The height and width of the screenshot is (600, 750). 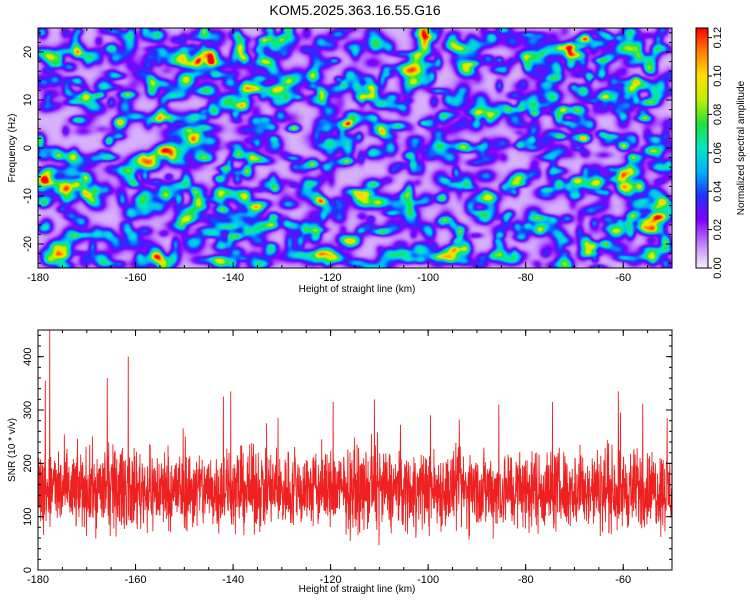 I want to click on snr-y-tick-label: 200, so click(x=28, y=463).